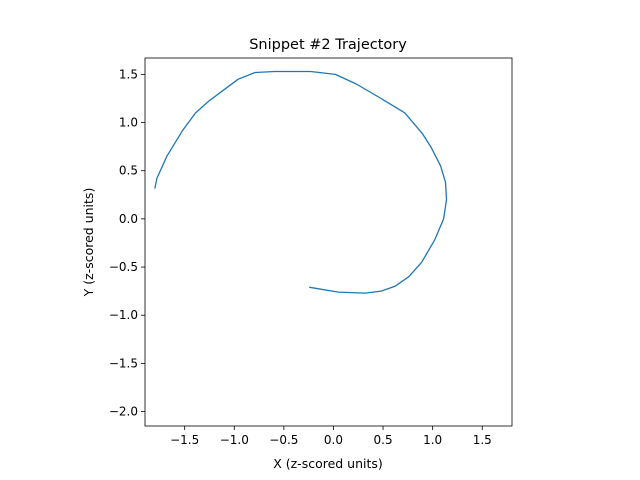 Image resolution: width=640 pixels, height=480 pixels. I want to click on y-tick-label: −1.5, so click(123, 363).